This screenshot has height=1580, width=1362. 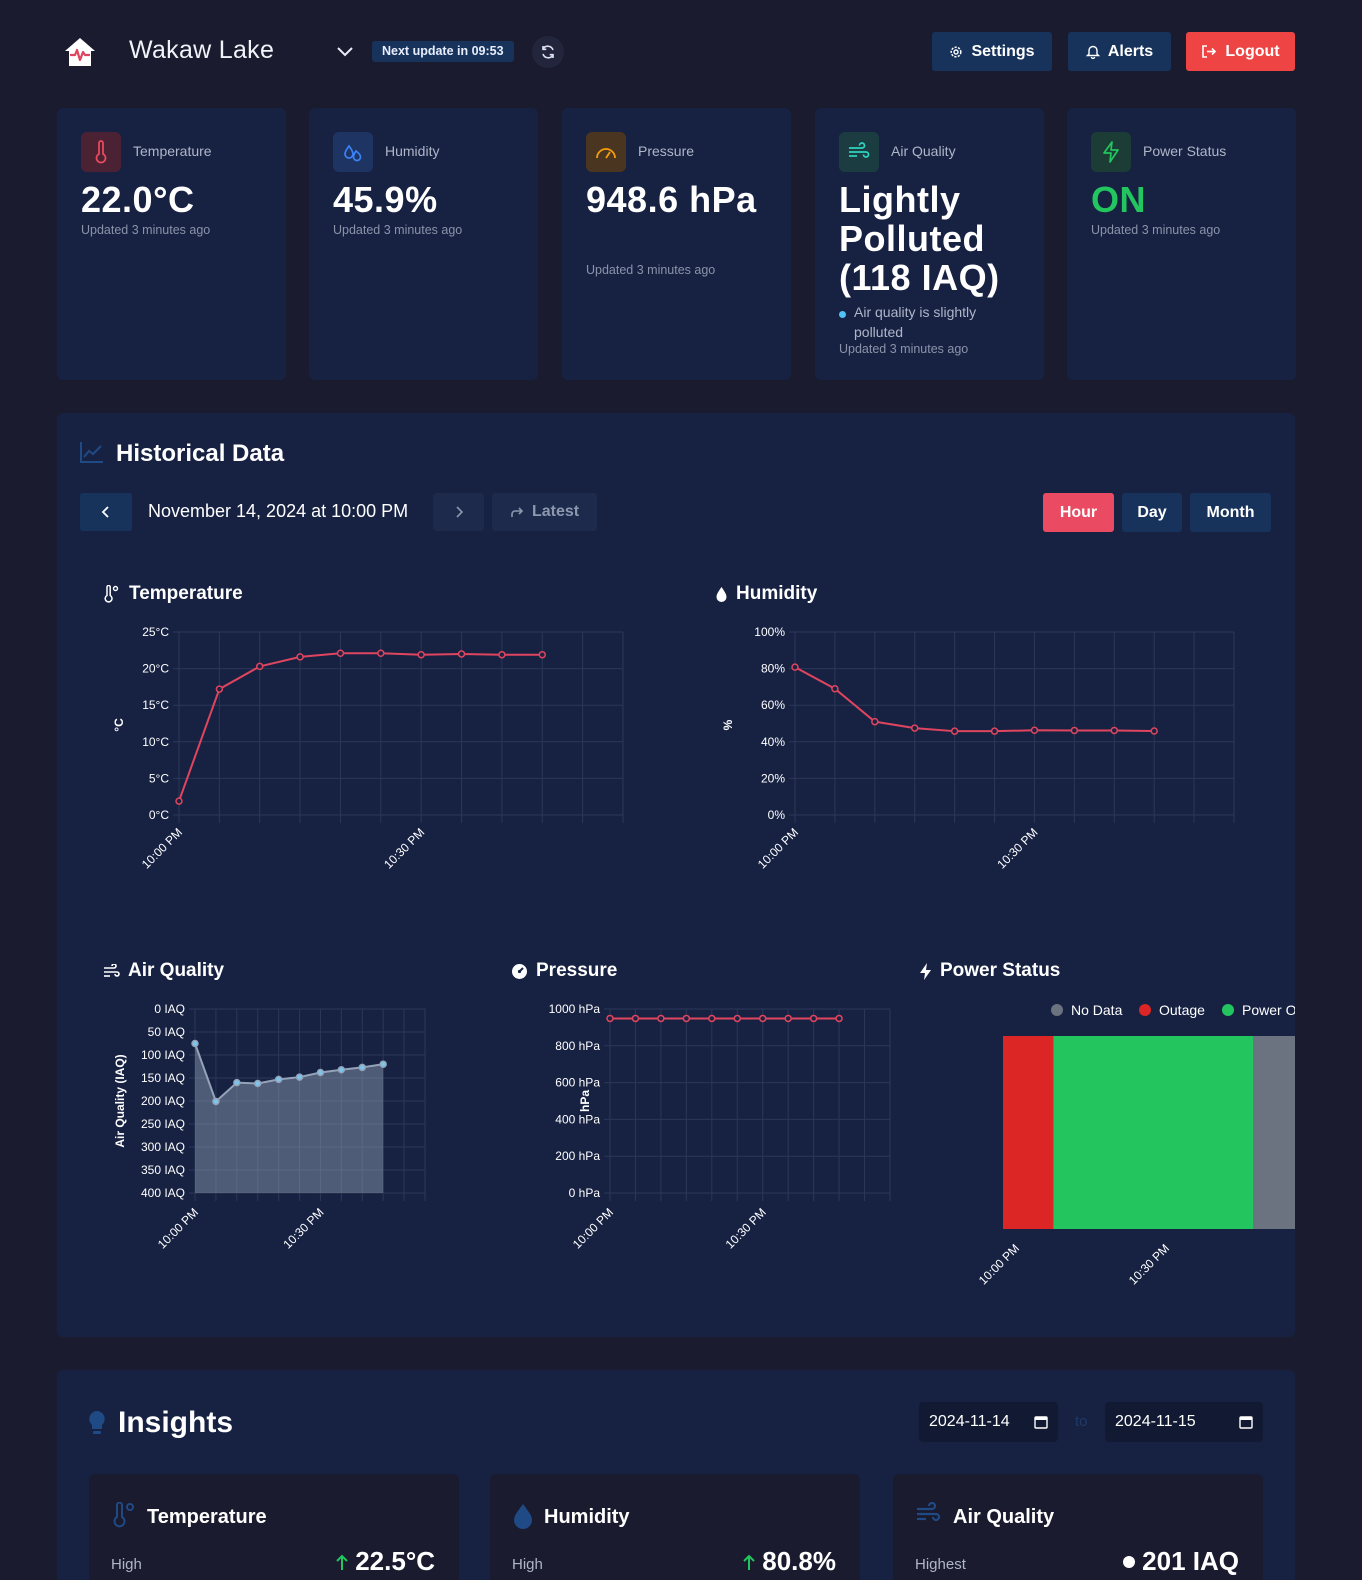 I want to click on logout-button: Logout, so click(x=1240, y=51).